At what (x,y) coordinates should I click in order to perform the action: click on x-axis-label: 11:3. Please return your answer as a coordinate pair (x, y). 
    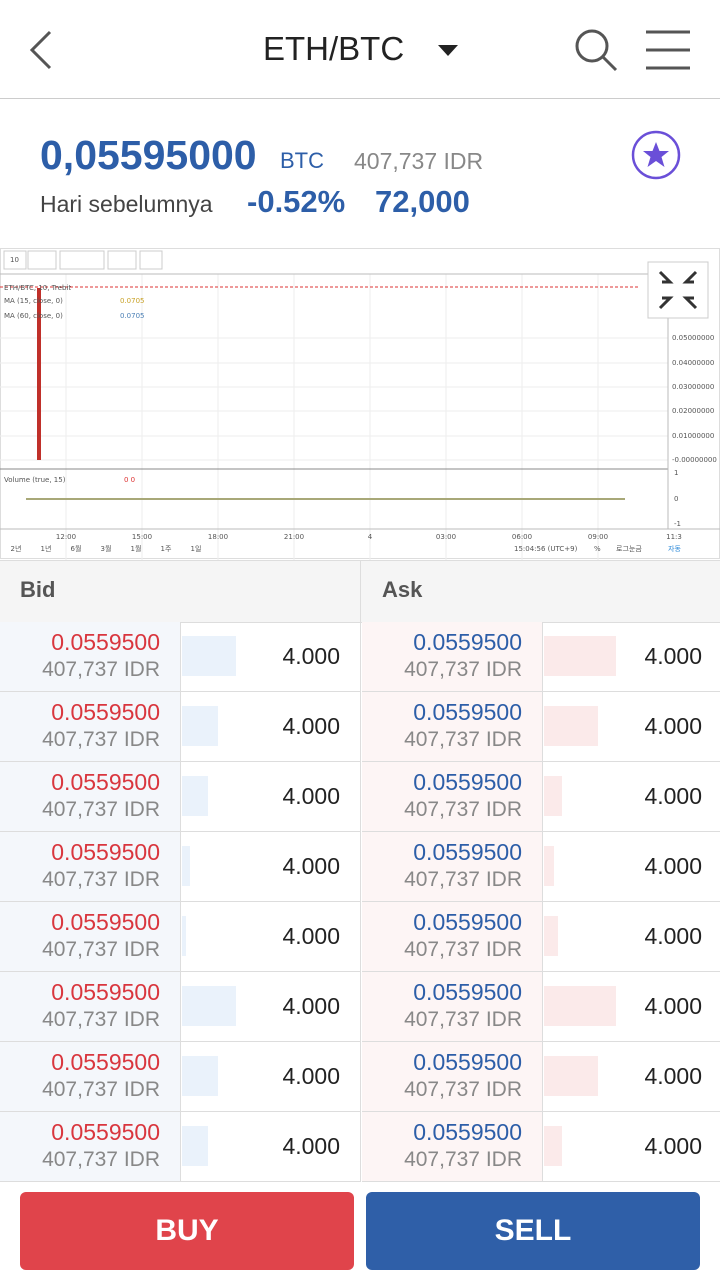
    Looking at the image, I should click on (674, 537).